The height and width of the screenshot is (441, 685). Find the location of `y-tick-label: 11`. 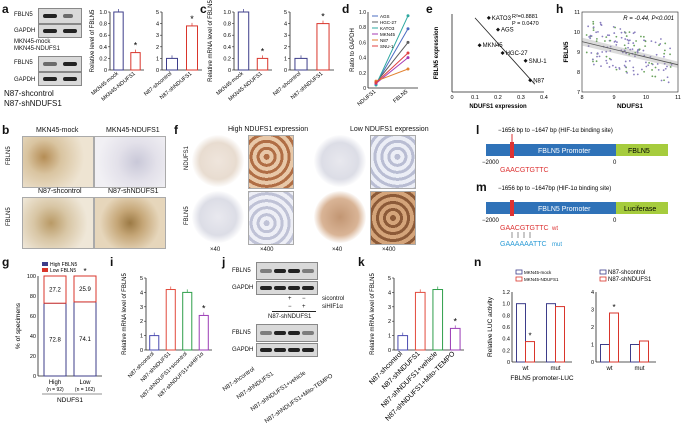

y-tick-label: 11 is located at coordinates (577, 13).